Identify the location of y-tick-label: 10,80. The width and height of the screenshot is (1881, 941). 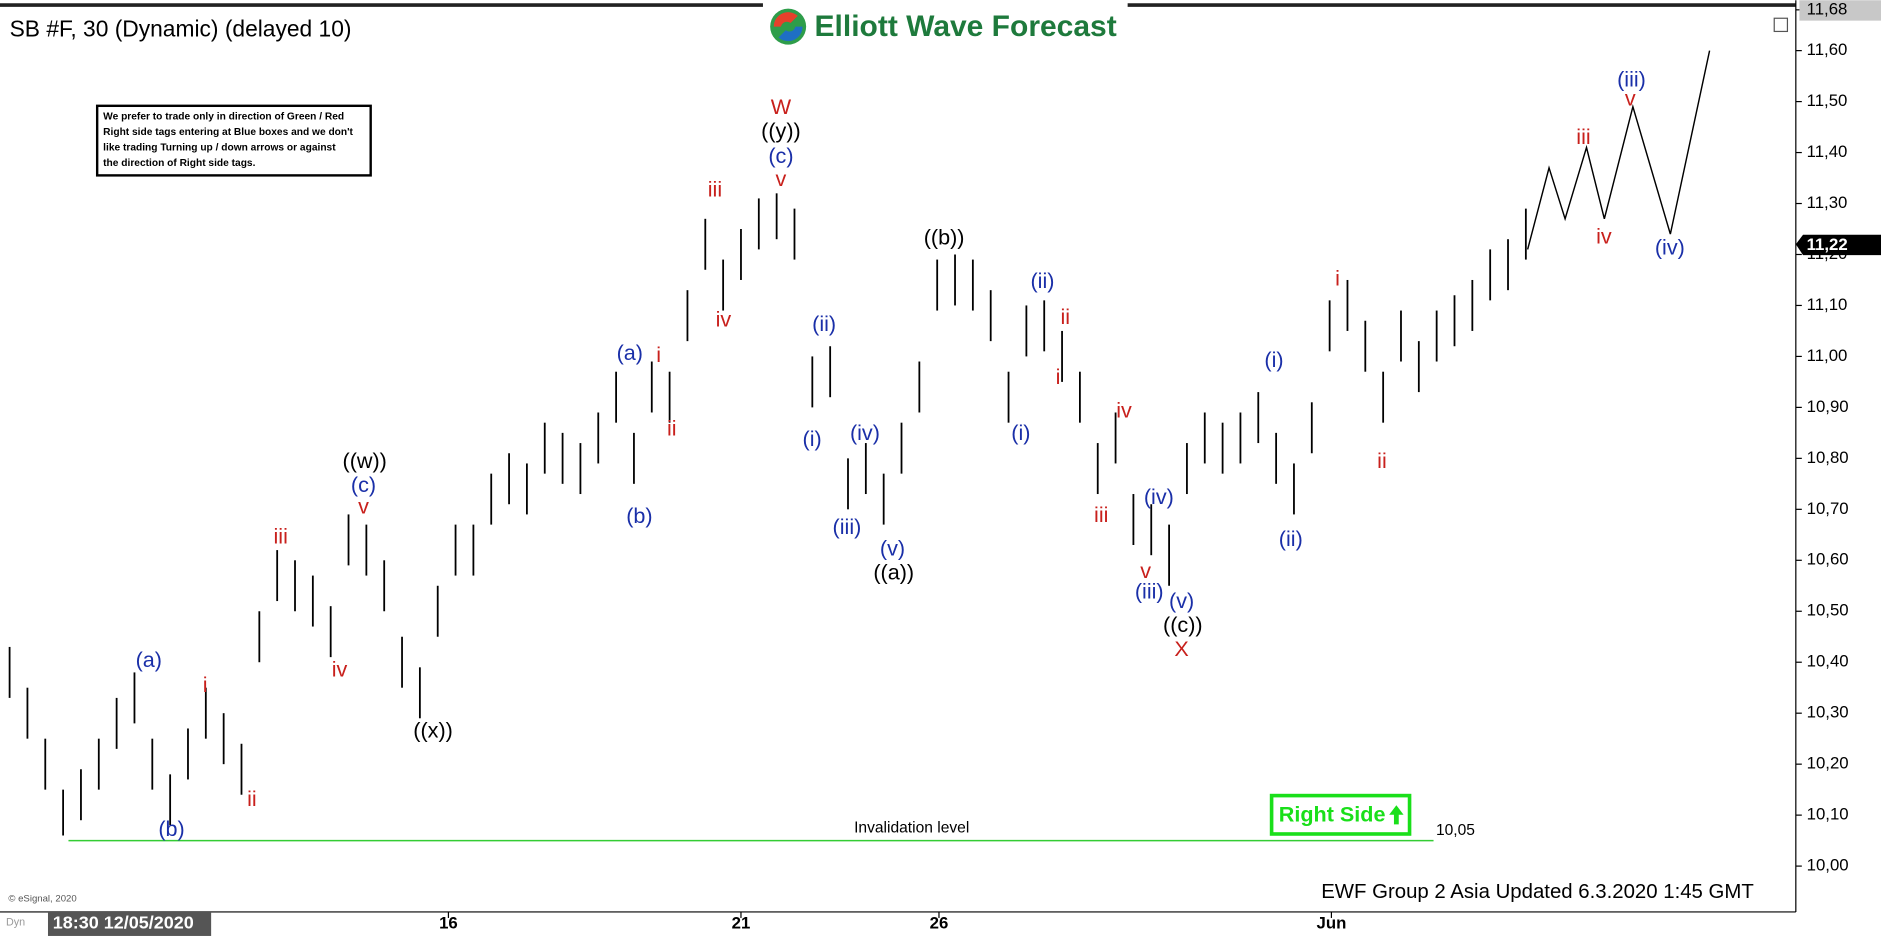
(1828, 457).